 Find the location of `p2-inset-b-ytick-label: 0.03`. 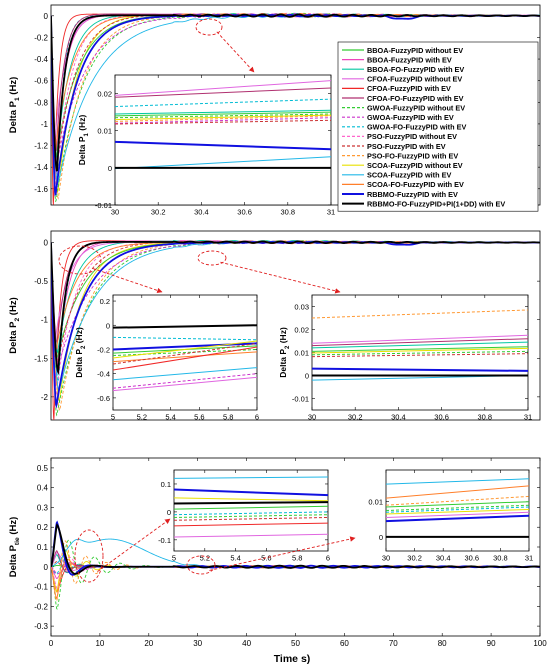

p2-inset-b-ytick-label: 0.03 is located at coordinates (301, 307).